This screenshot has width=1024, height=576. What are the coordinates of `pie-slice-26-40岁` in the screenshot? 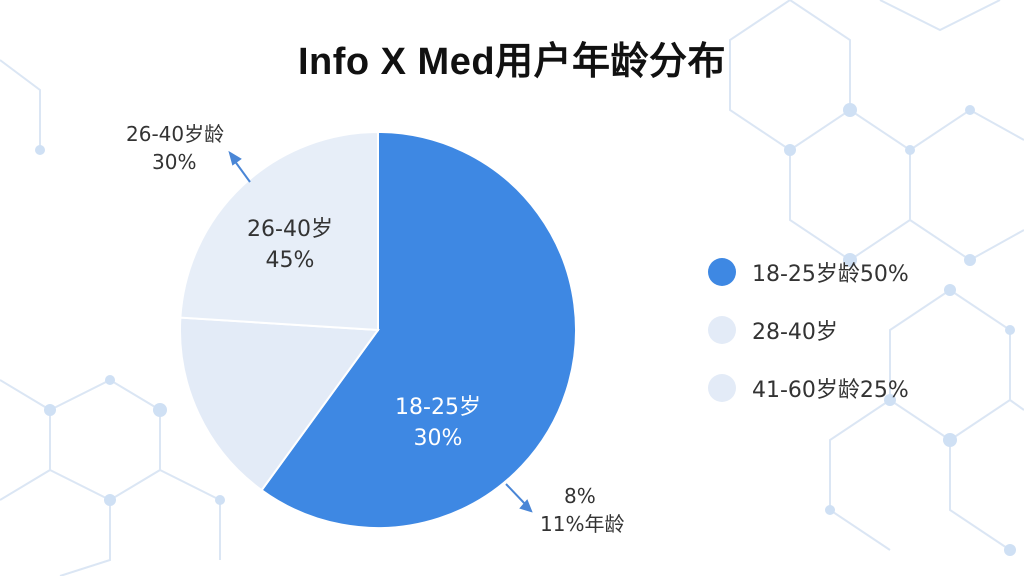 It's located at (279, 231).